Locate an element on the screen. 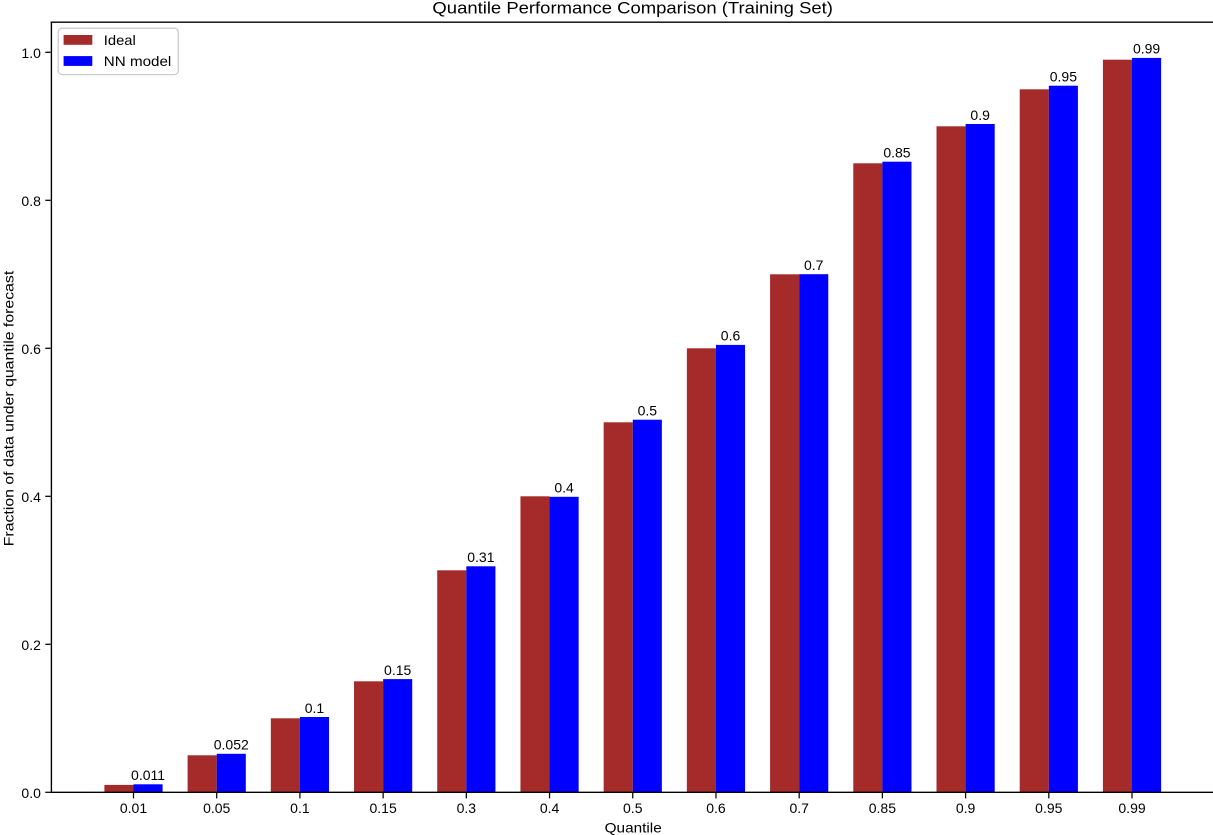 The image size is (1213, 835). svg-text: NN model is located at coordinates (138, 61).